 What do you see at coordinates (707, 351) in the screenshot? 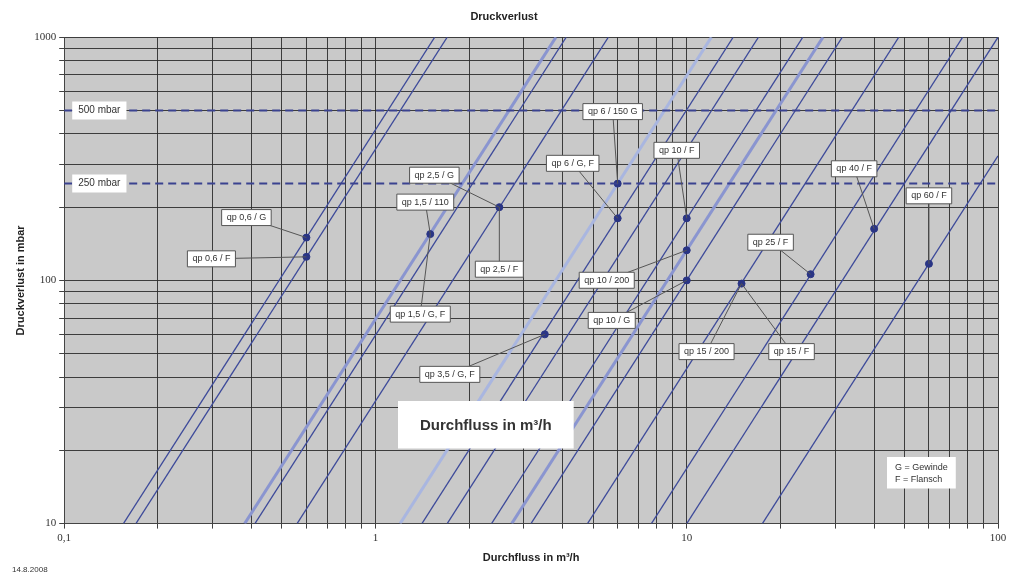
I see `annotation: qp 15 / 200` at bounding box center [707, 351].